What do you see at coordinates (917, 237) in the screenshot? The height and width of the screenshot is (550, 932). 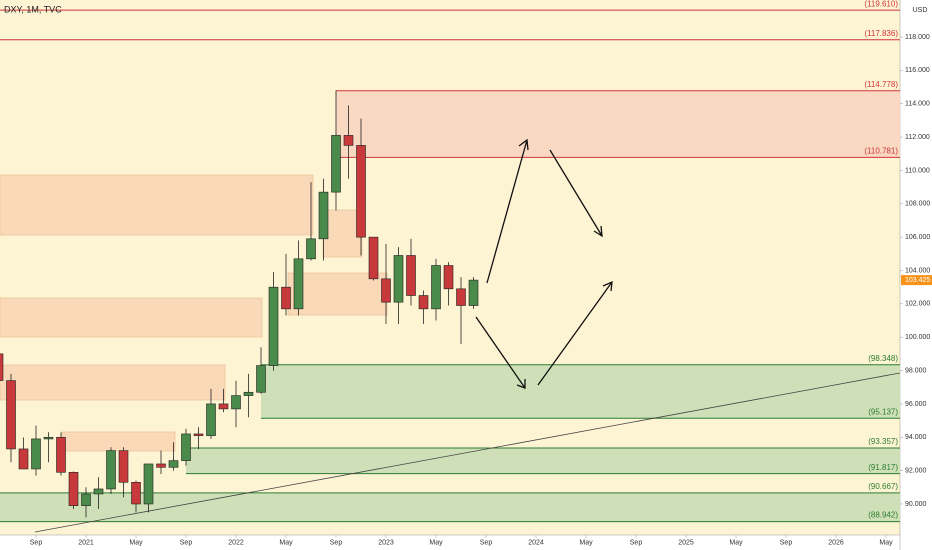 I see `y-tick-label: 106.000` at bounding box center [917, 237].